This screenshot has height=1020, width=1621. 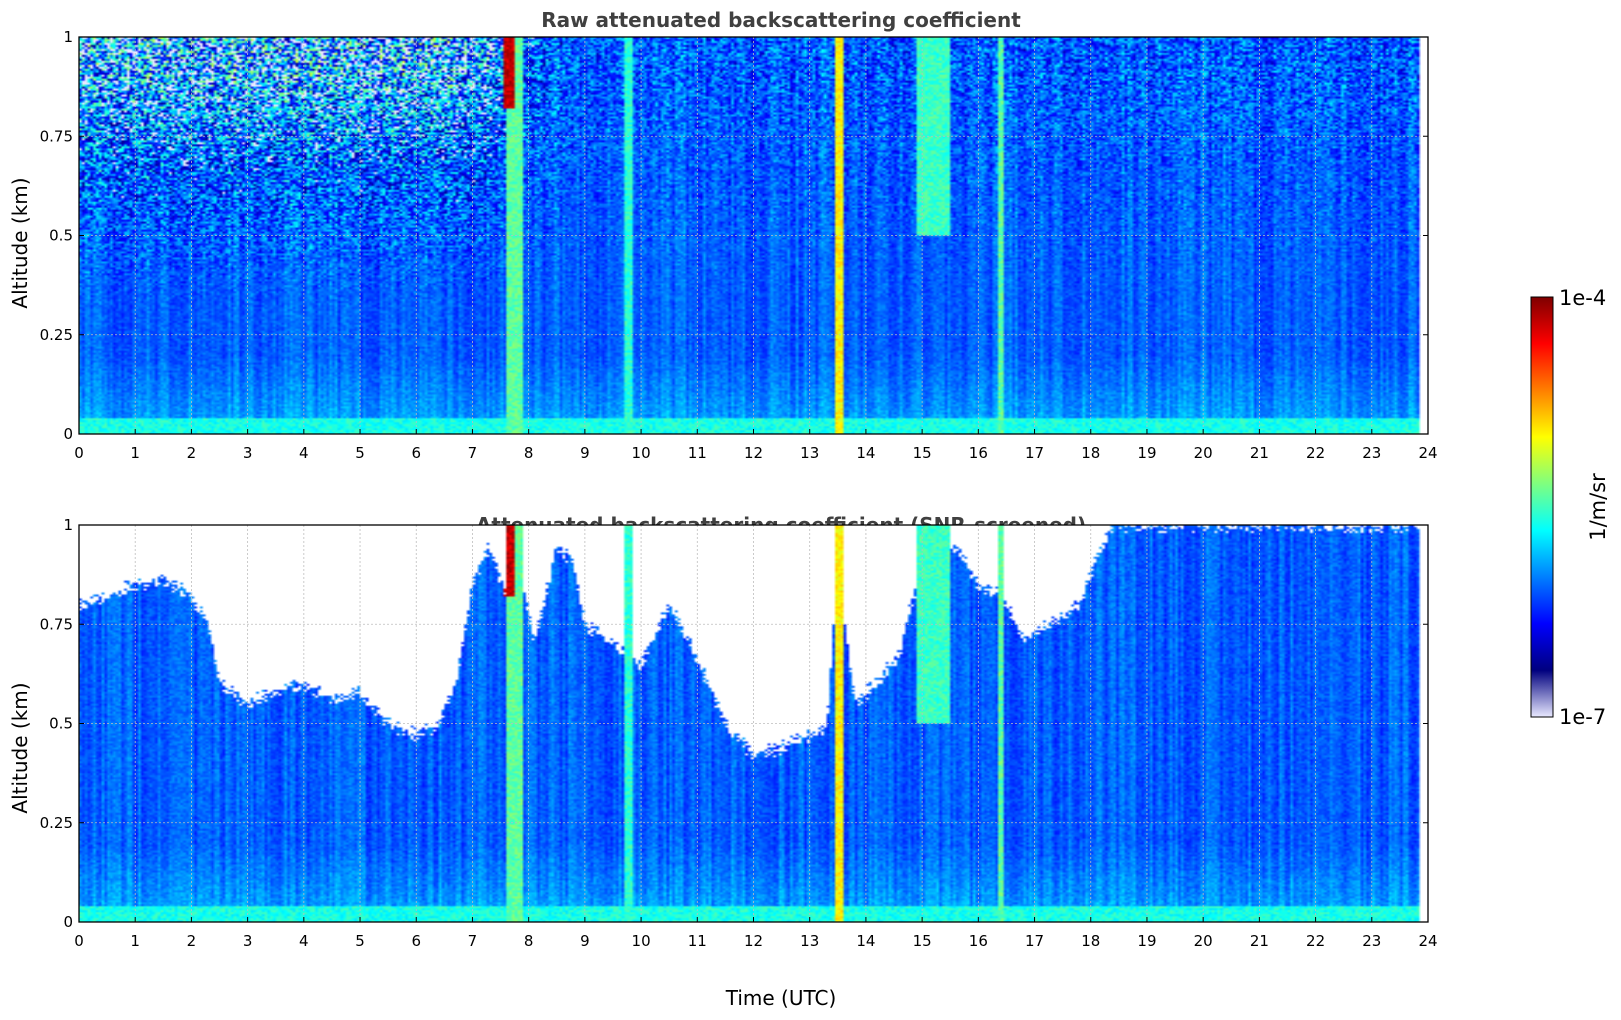 What do you see at coordinates (781, 998) in the screenshot?
I see `x-axis-label: Time (UTC)` at bounding box center [781, 998].